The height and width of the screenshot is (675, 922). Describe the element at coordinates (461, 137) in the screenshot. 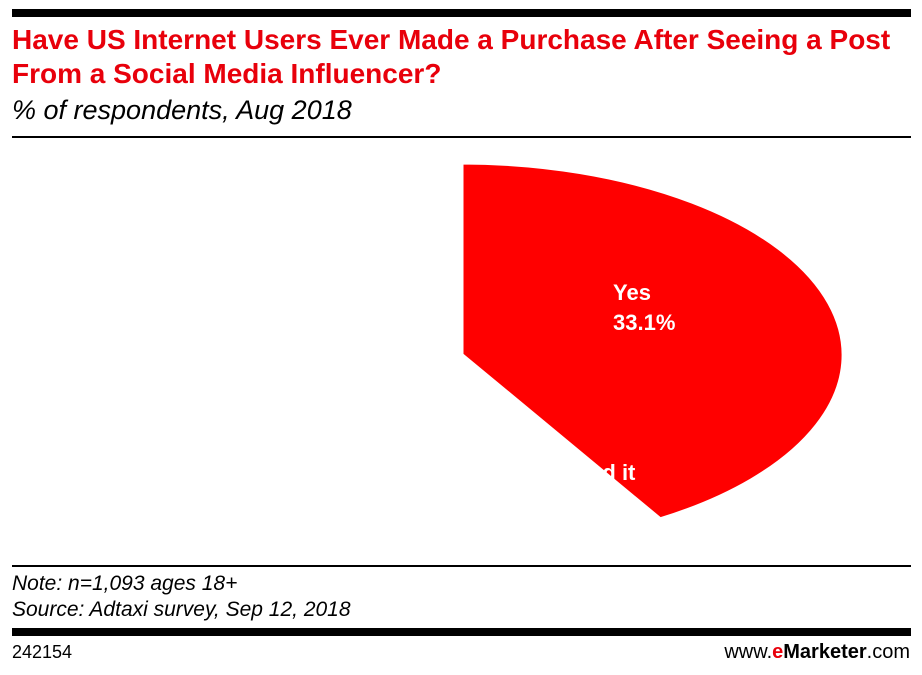

I see `header-divider` at that location.